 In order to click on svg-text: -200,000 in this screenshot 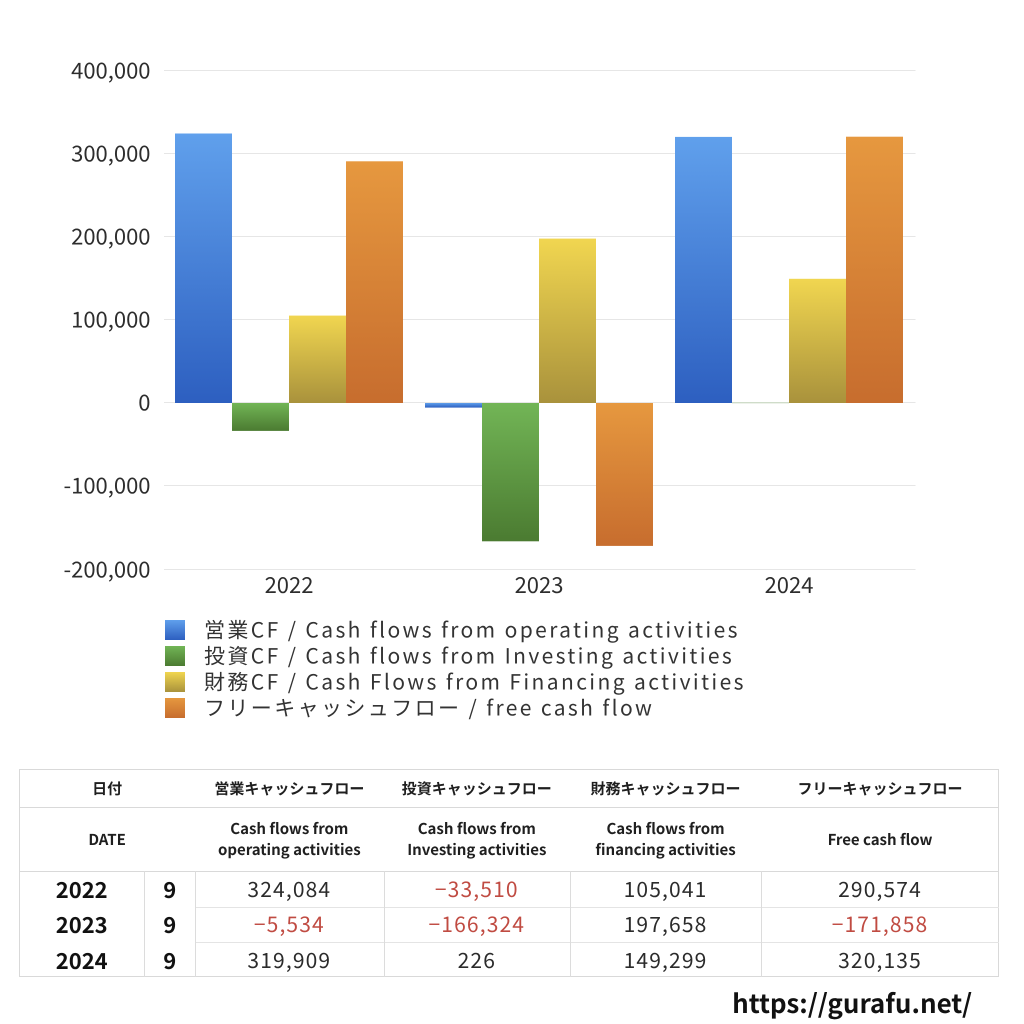, I will do `click(106, 568)`.